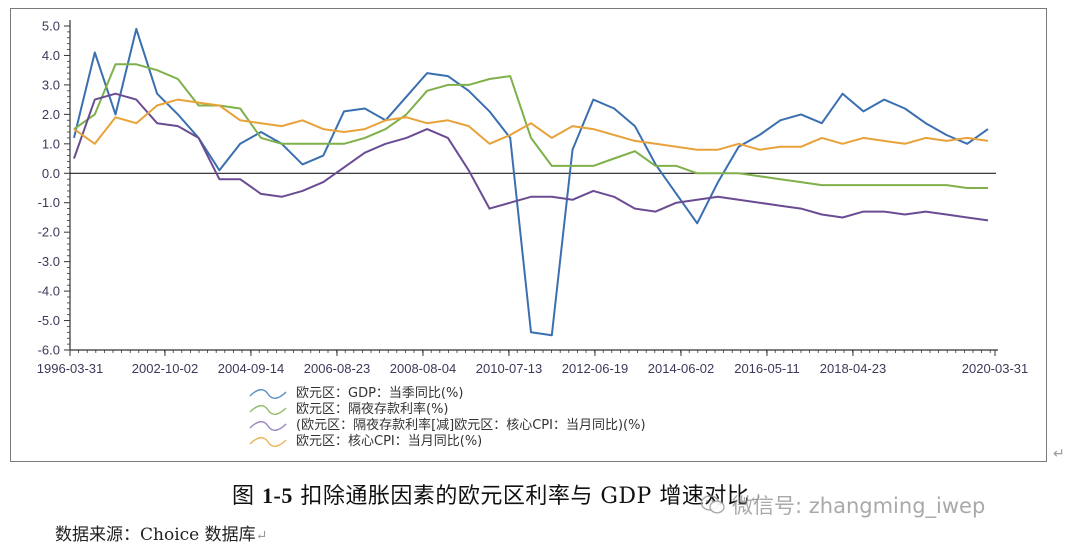 The image size is (1080, 551). What do you see at coordinates (372, 409) in the screenshot?
I see `legend-label: 欧元区：隔夜存款利率(%)` at bounding box center [372, 409].